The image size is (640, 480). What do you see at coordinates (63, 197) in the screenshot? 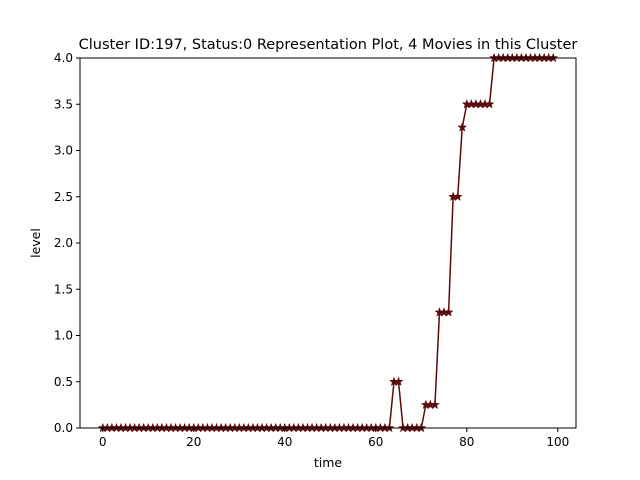
I see `y-tick-label: 2.5` at bounding box center [63, 197].